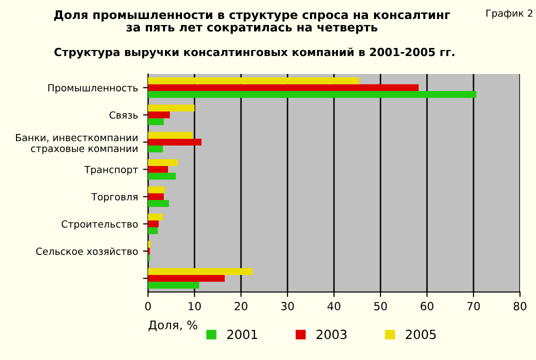 Image resolution: width=536 pixels, height=360 pixels. What do you see at coordinates (380, 306) in the screenshot?
I see `x-tick-label: 50` at bounding box center [380, 306].